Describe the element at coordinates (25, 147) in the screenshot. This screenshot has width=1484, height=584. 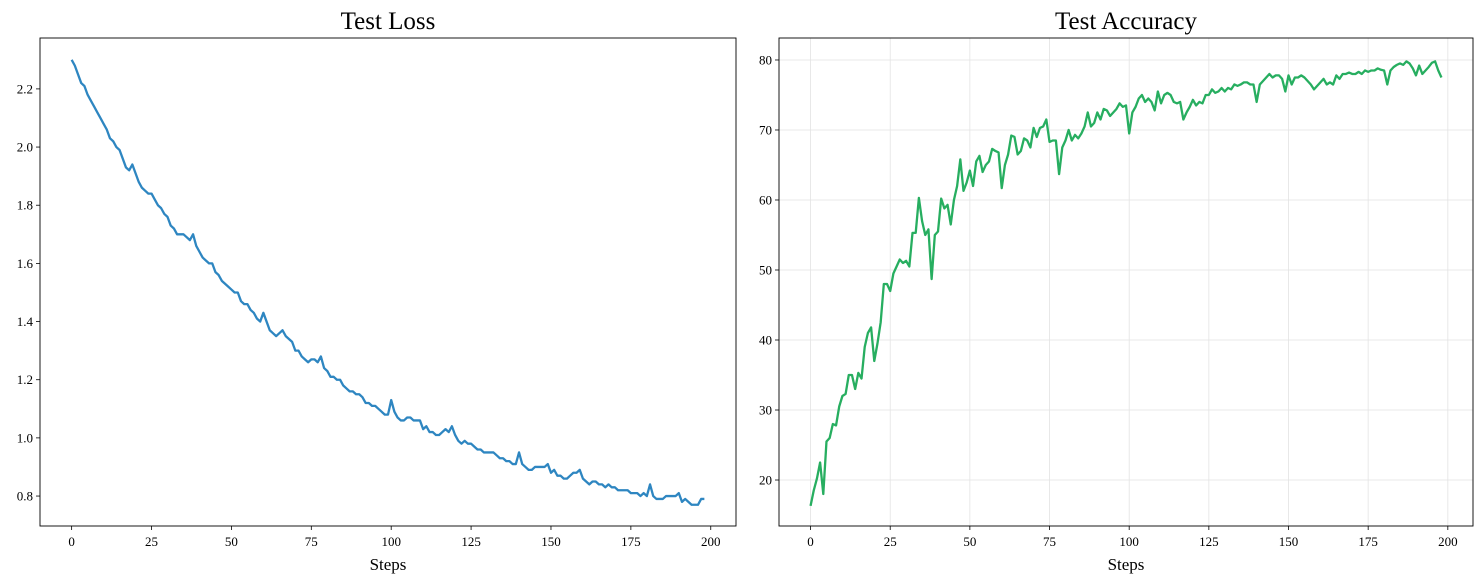
I see `y-tick-label: 2.0` at that location.